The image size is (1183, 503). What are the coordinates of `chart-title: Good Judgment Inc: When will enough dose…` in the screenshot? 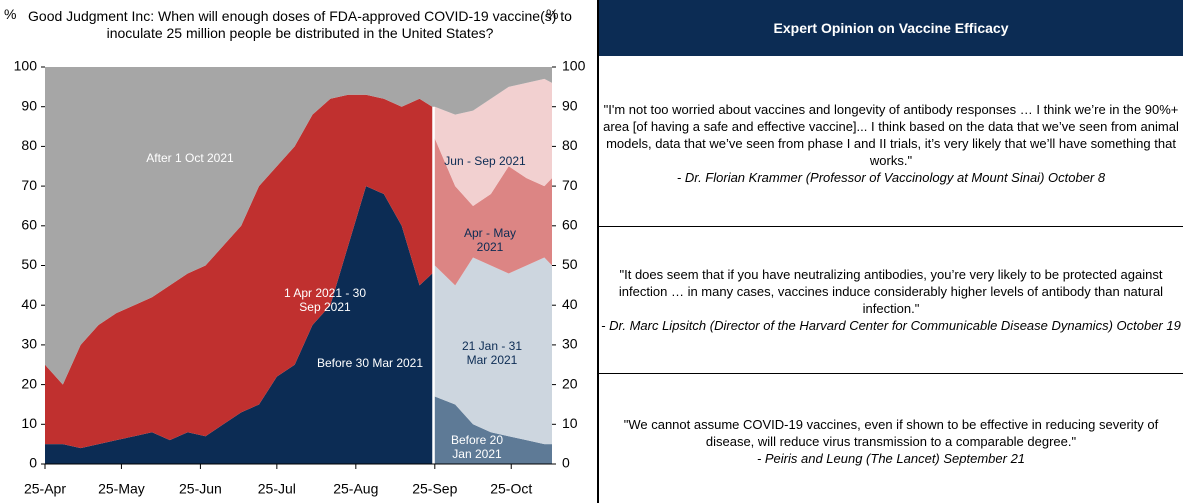 It's located at (300, 24).